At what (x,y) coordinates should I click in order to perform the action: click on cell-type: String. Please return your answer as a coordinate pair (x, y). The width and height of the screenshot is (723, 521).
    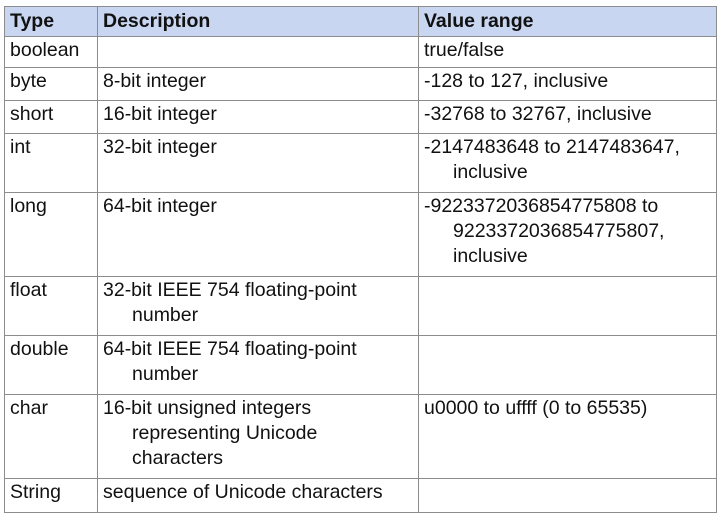
    Looking at the image, I should click on (51, 495).